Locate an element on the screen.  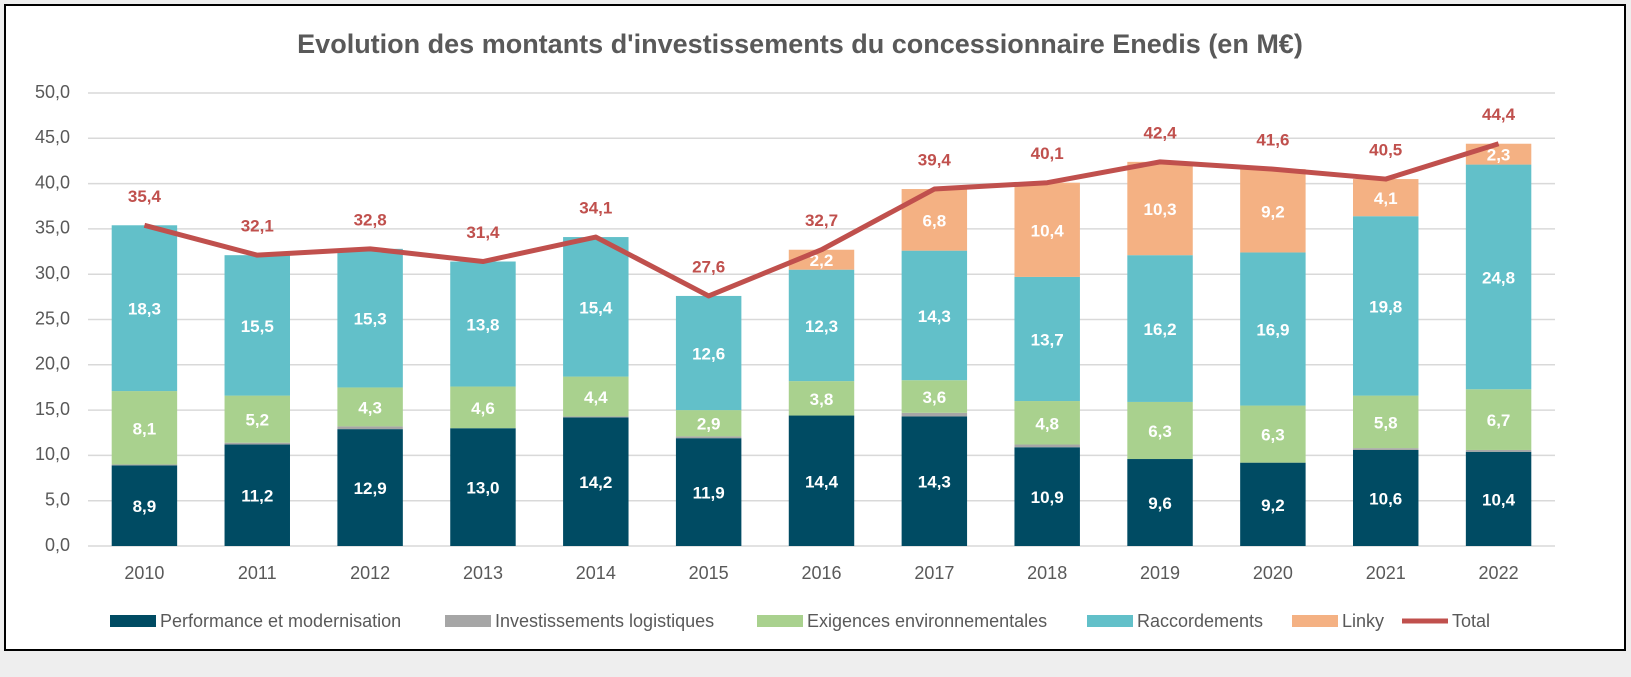
data-label: 5,2 is located at coordinates (257, 420).